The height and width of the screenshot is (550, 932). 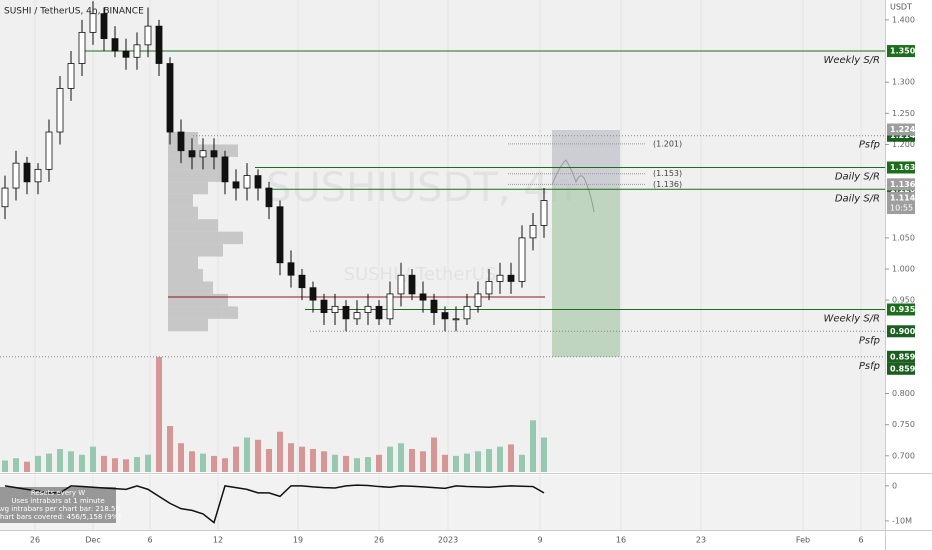 What do you see at coordinates (420, 274) in the screenshot?
I see `watermark-sub: SUSHI / TetherUS` at bounding box center [420, 274].